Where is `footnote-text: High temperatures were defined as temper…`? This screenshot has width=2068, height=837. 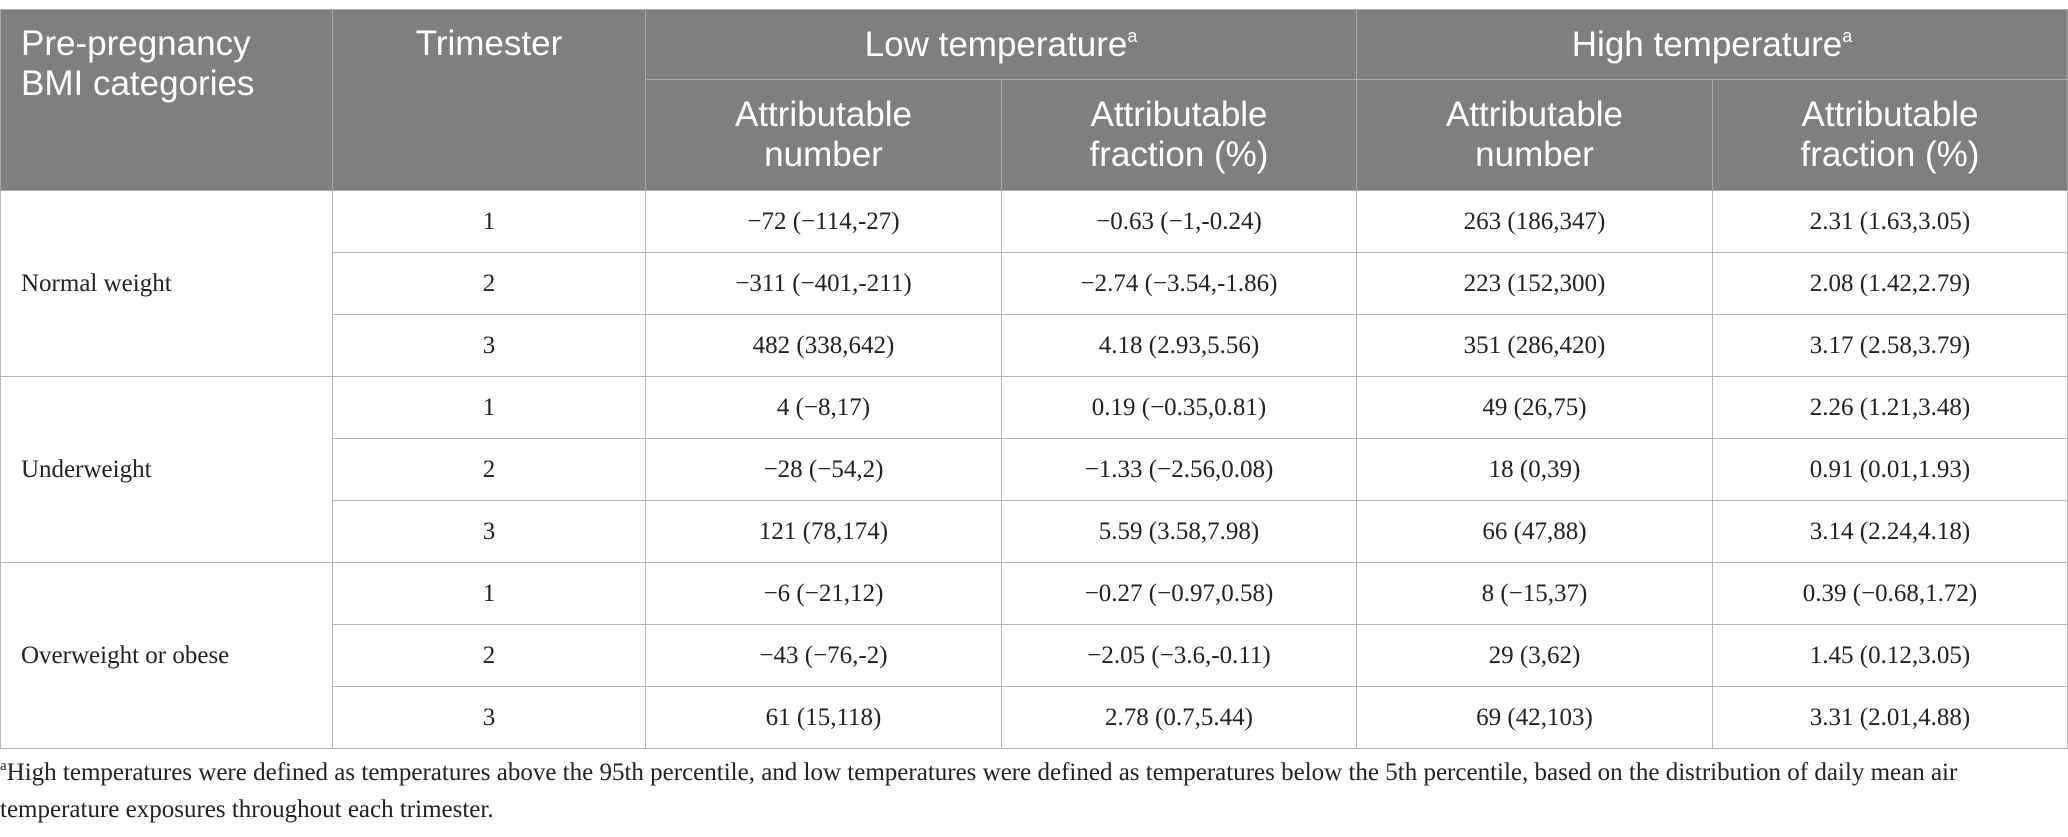
footnote-text: High temperatures were defined as temper… is located at coordinates (979, 791).